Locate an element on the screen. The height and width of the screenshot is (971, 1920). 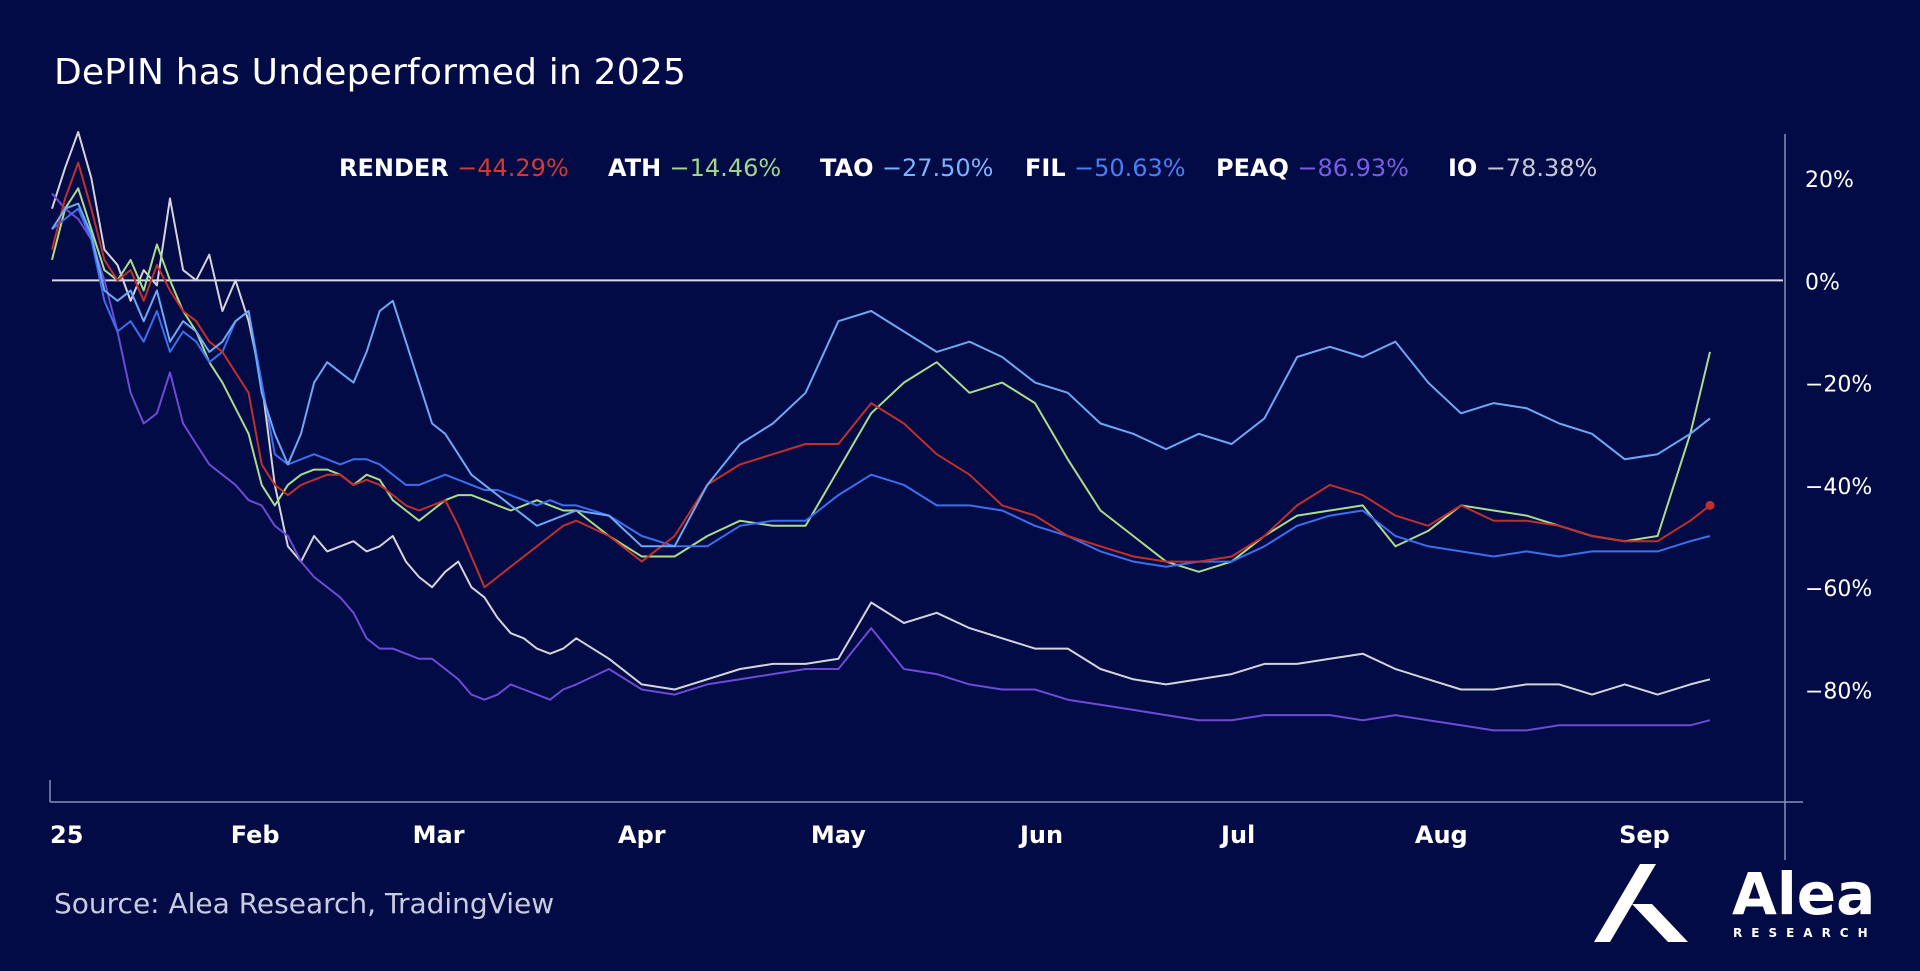
legend-name: FIL is located at coordinates (1049, 168).